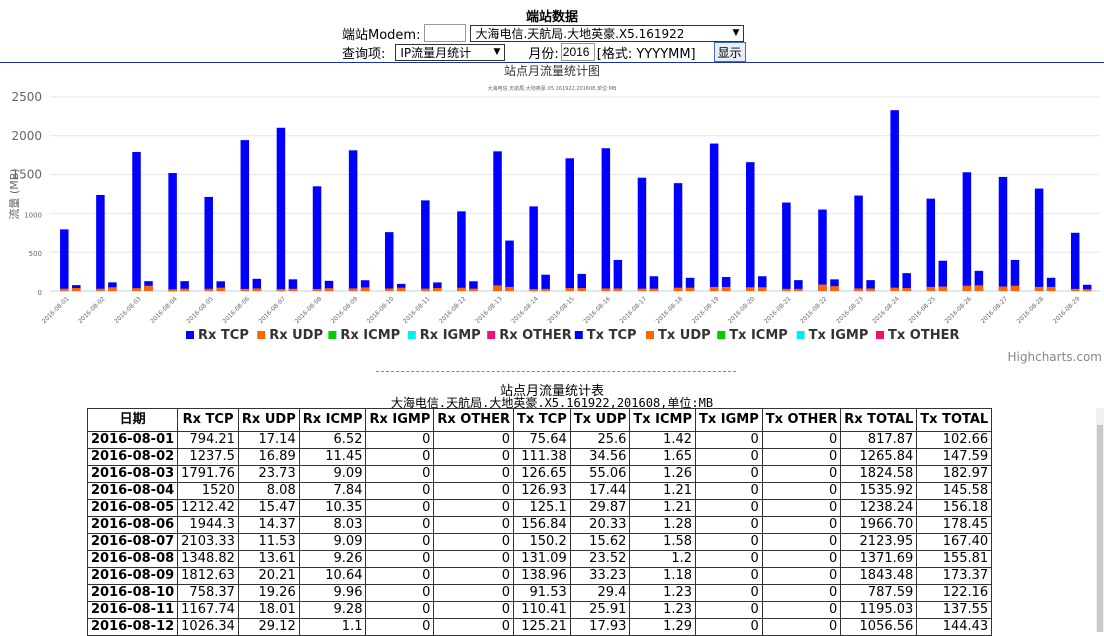  What do you see at coordinates (879, 474) in the screenshot?
I see `value-cell: 1824.58` at bounding box center [879, 474].